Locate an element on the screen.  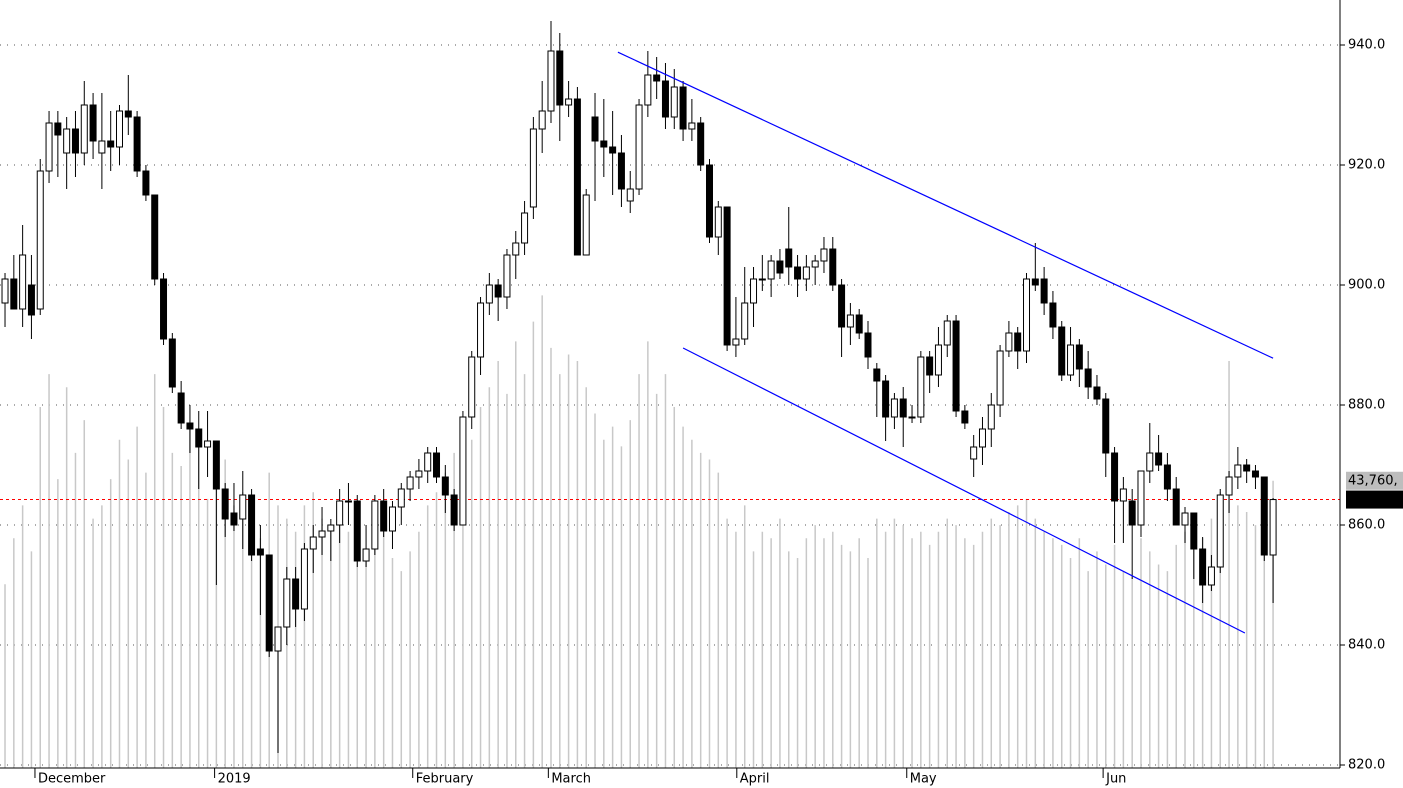
y-tick-label: 900.0 is located at coordinates (1366, 285).